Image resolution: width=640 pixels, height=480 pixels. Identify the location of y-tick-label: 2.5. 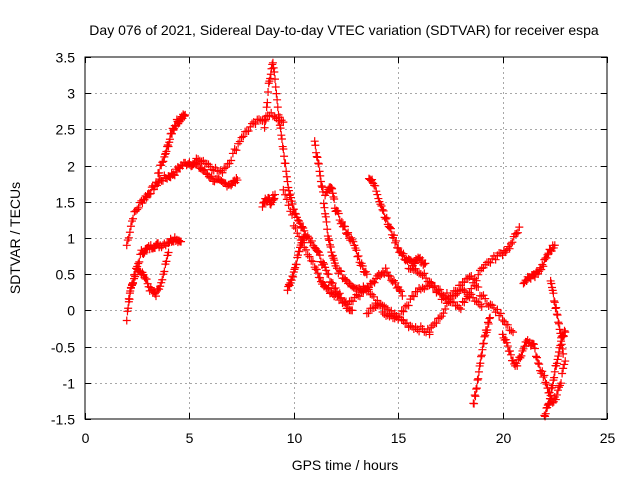
(66, 130).